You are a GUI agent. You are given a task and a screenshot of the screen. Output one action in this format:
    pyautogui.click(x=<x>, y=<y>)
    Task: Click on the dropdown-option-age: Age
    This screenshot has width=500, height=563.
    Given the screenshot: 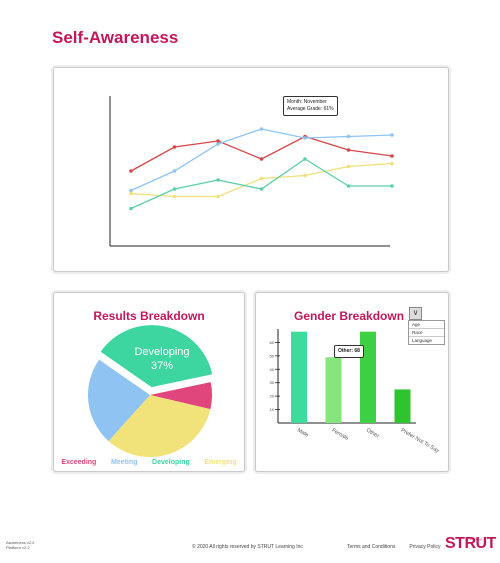 What is the action you would take?
    pyautogui.click(x=426, y=325)
    